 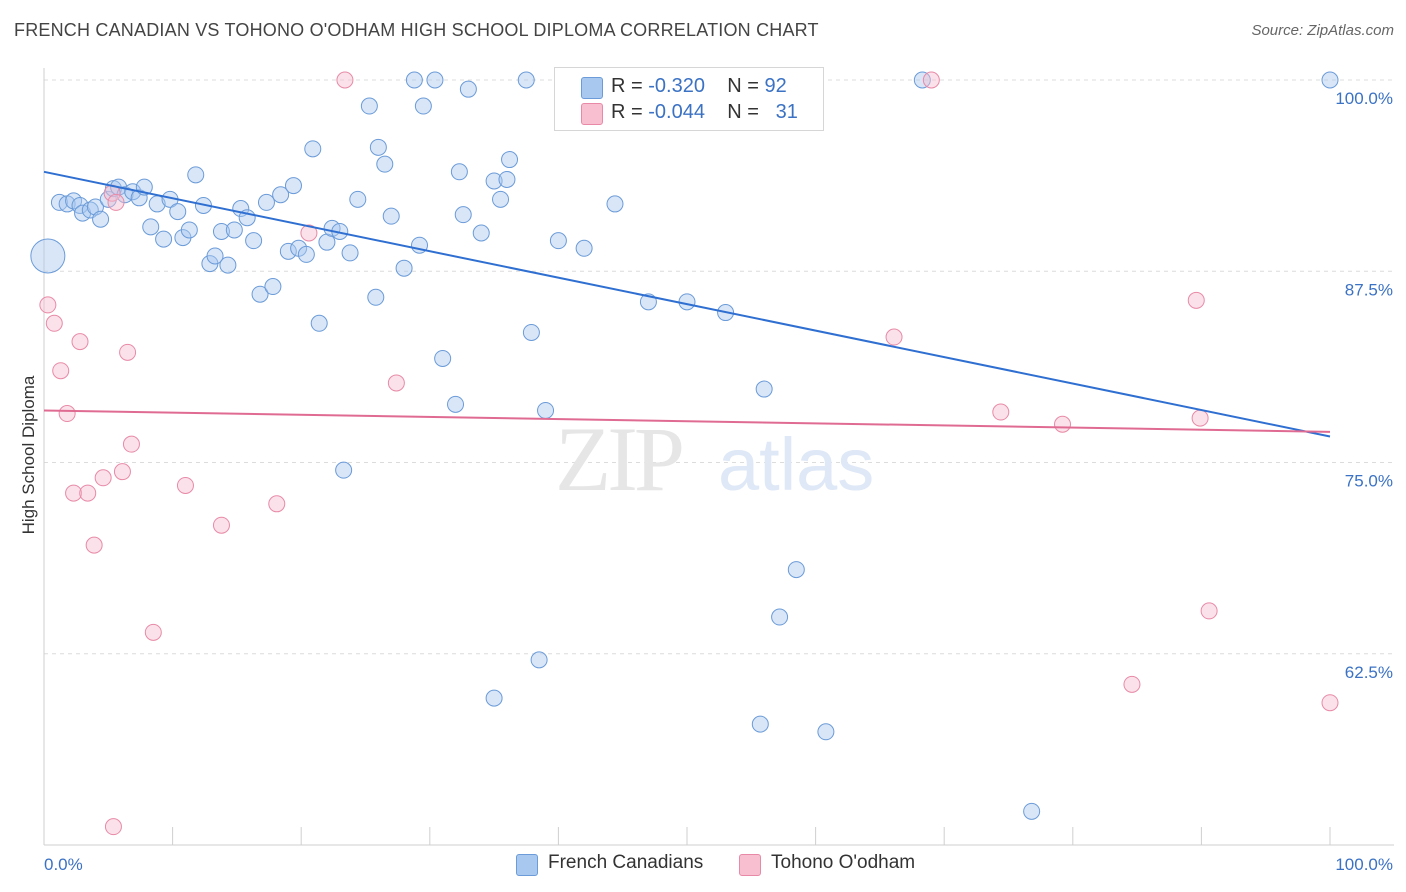 What do you see at coordinates (626, 862) in the screenshot?
I see `bottom-legend-label: French Canadians` at bounding box center [626, 862].